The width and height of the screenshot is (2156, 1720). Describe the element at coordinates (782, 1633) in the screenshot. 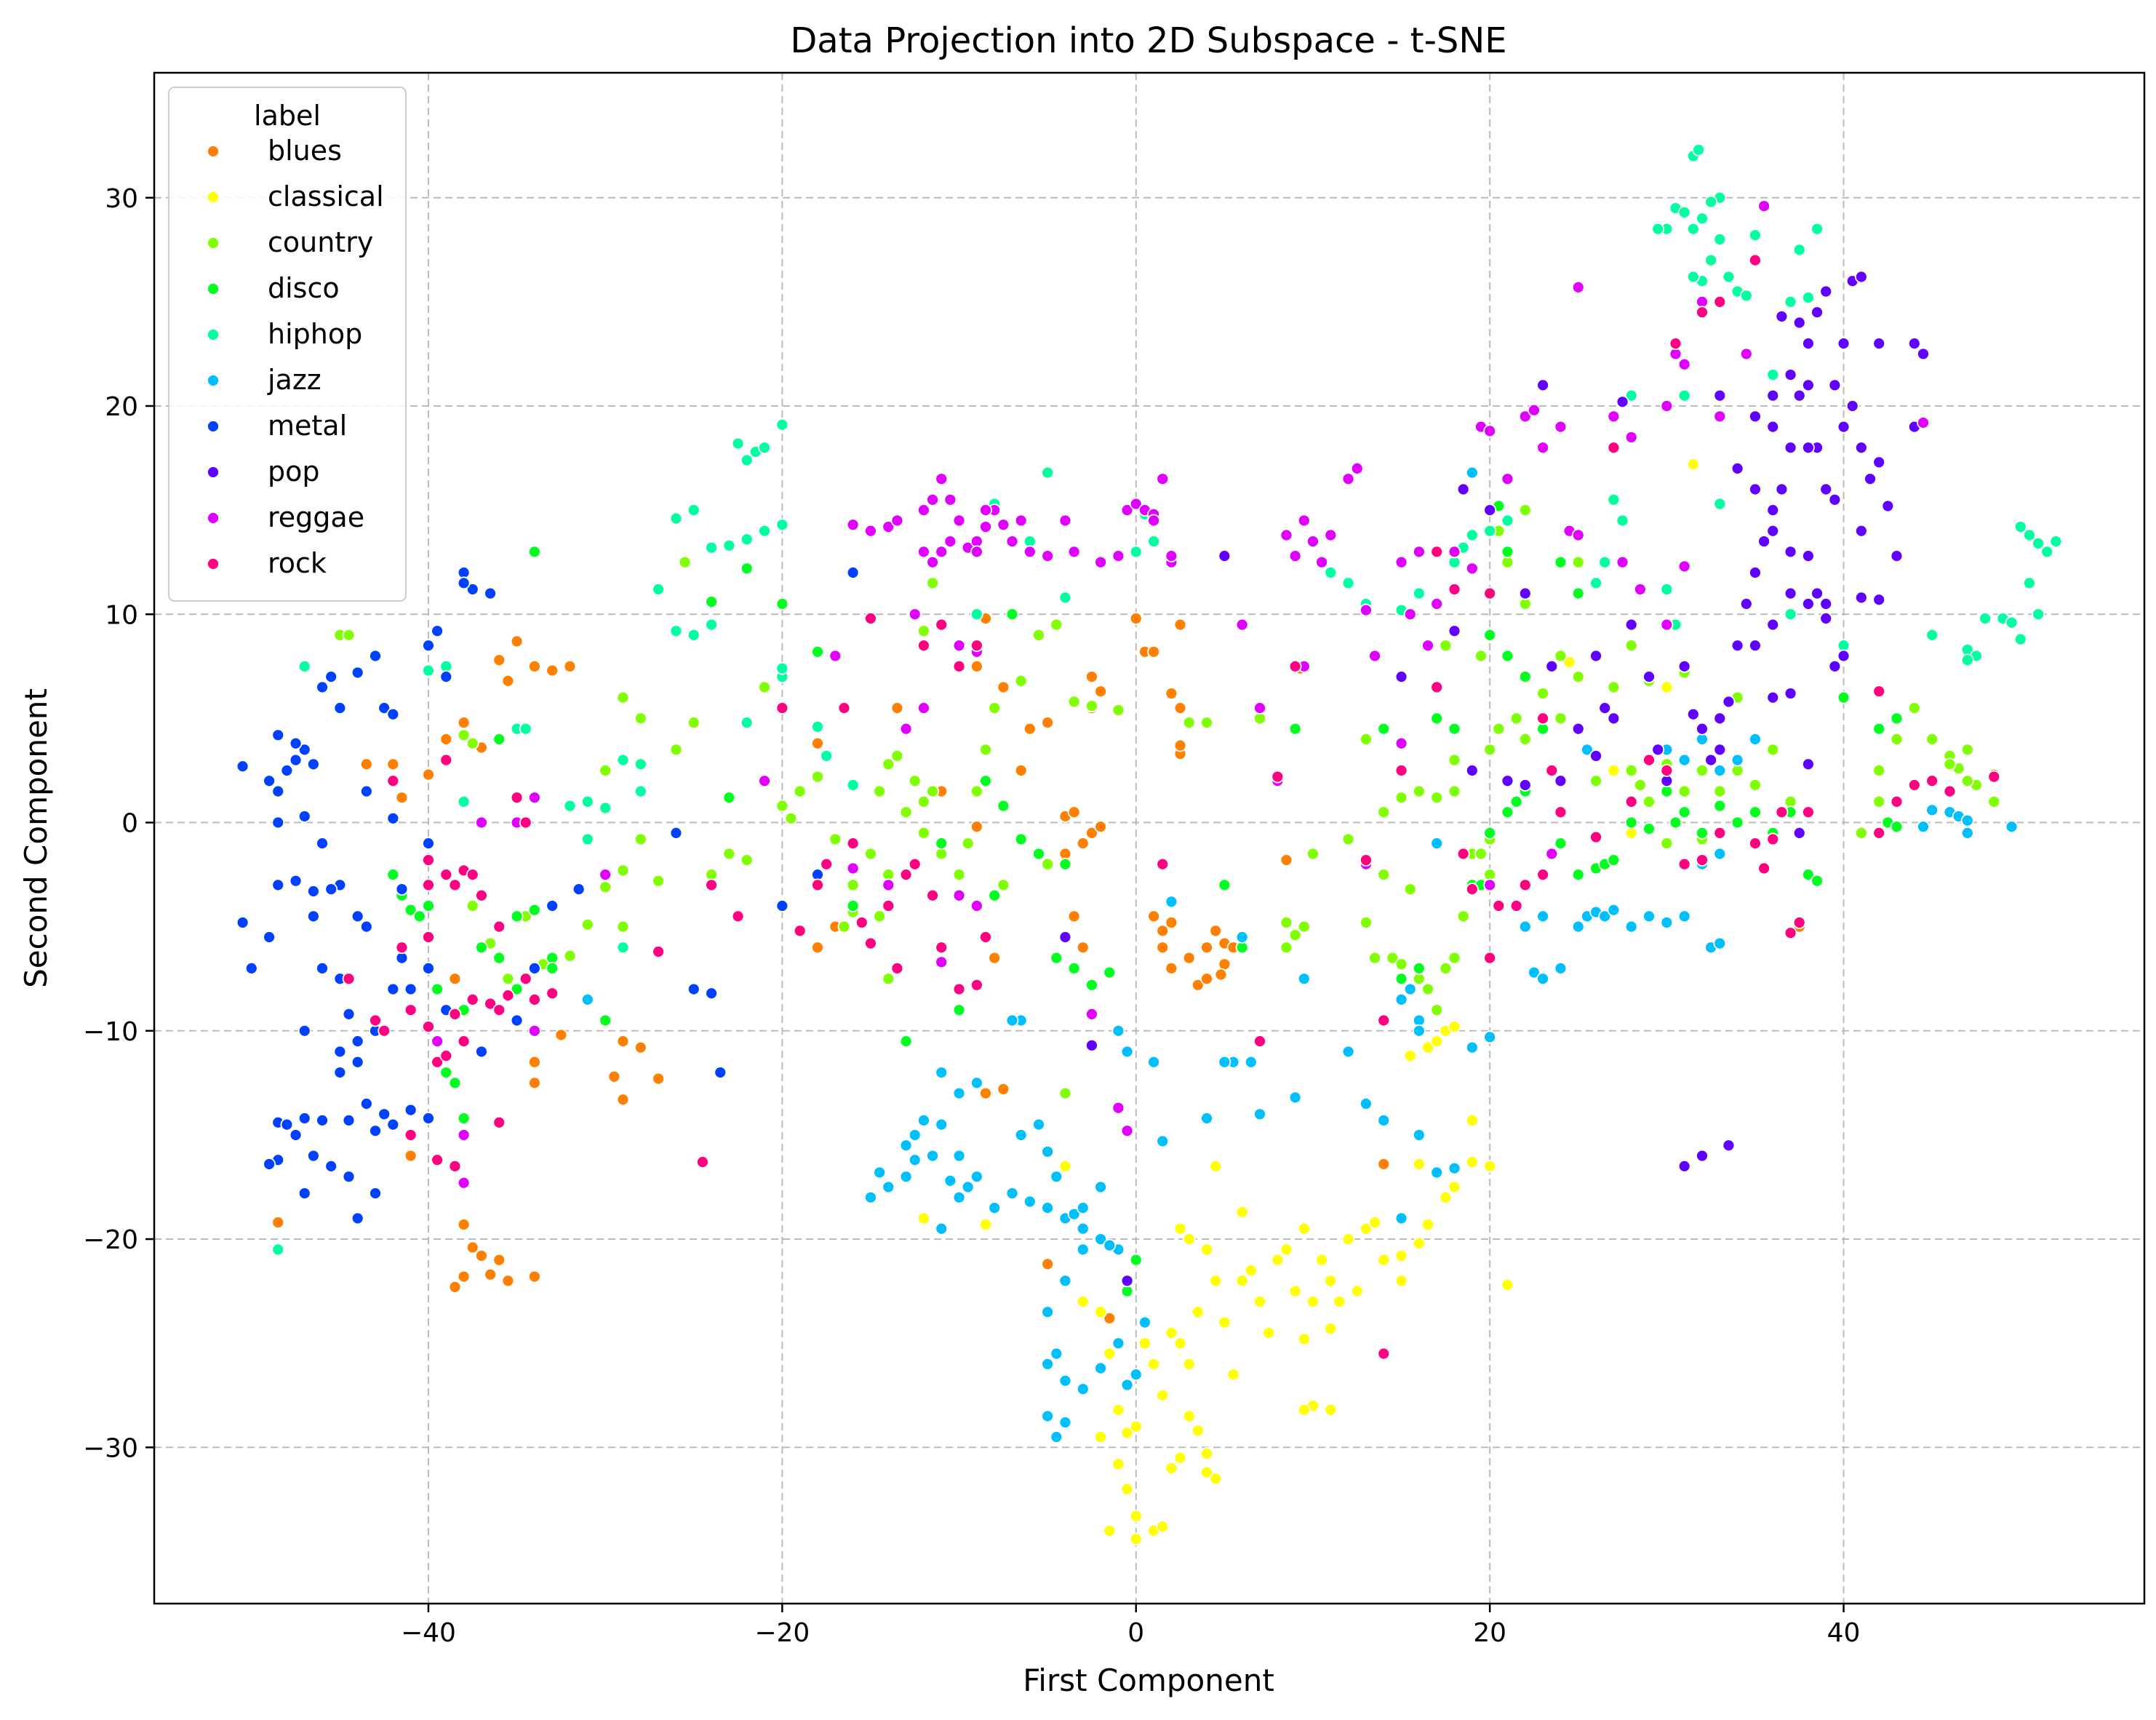

I see `x-tick-label: −20` at that location.